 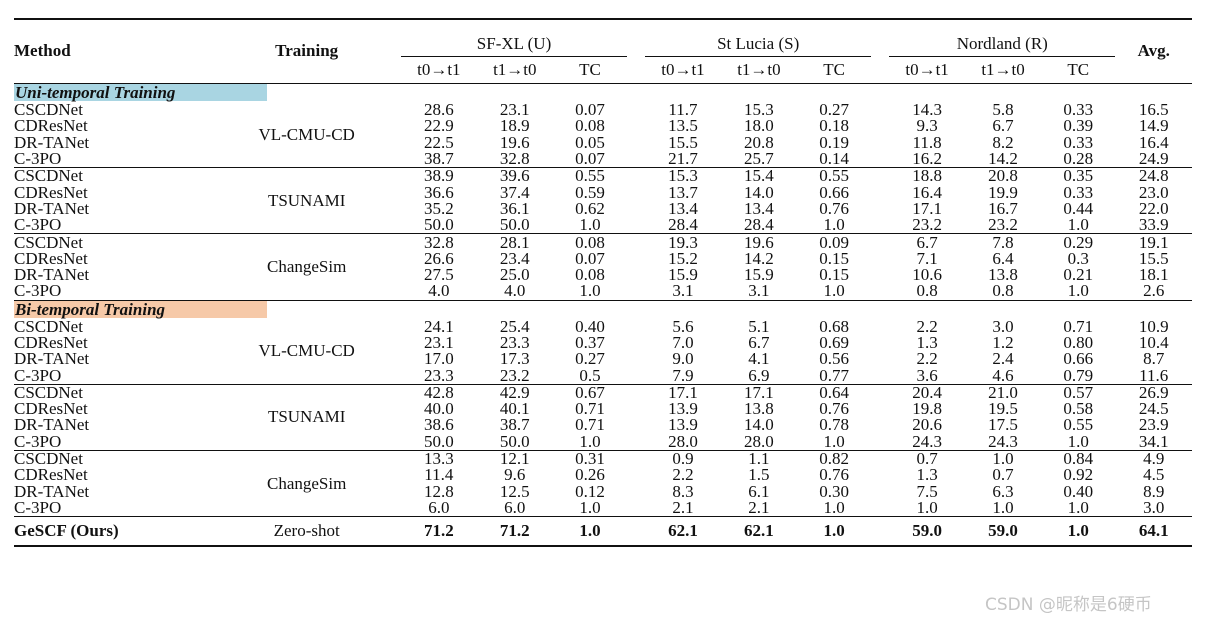 What do you see at coordinates (590, 392) in the screenshot?
I see `value-cell: 0.67` at bounding box center [590, 392].